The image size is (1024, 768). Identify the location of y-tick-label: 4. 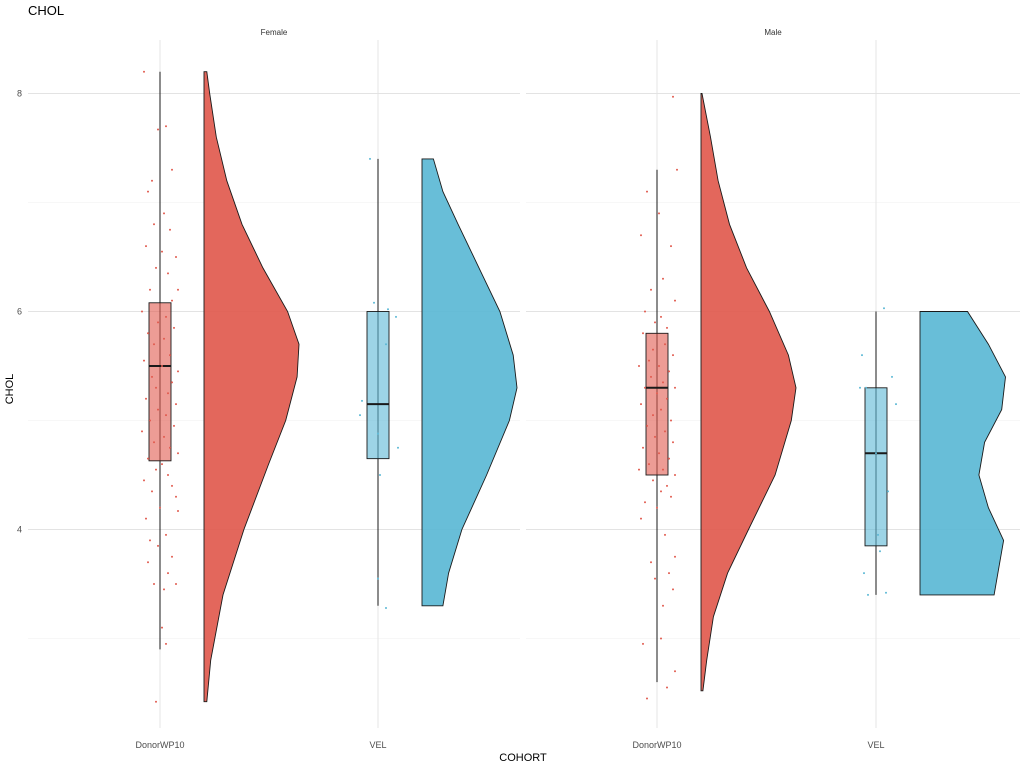
(19, 530).